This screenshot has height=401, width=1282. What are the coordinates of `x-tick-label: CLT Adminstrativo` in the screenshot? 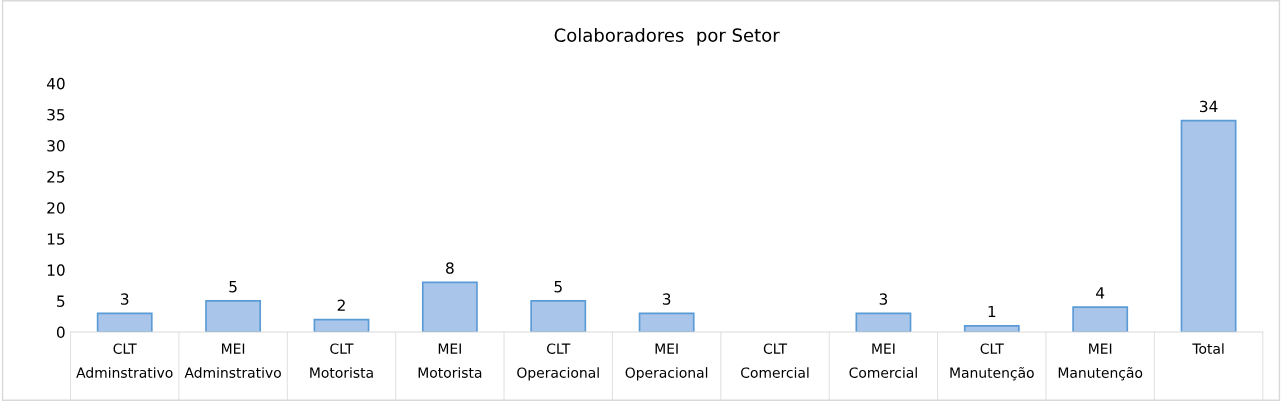 It's located at (124, 360).